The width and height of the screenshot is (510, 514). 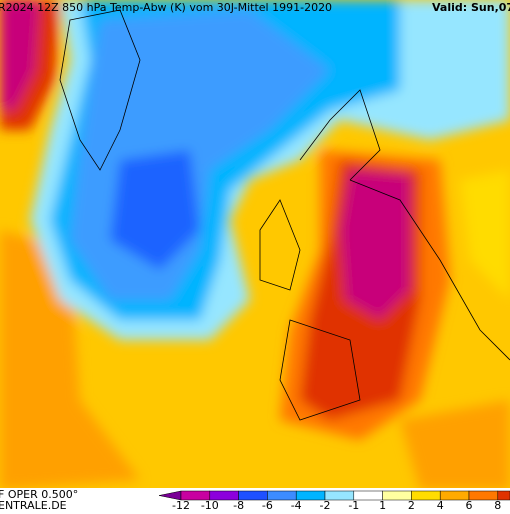 I want to click on colorbar-label: 1, so click(x=382, y=504).